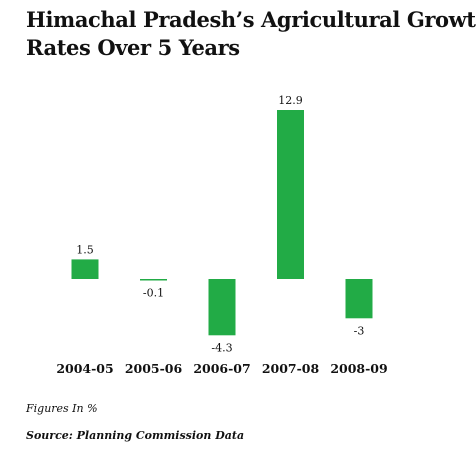 This screenshot has width=476, height=461. What do you see at coordinates (221, 368) in the screenshot?
I see `x-tick-label-2006-07: 2006-07` at bounding box center [221, 368].